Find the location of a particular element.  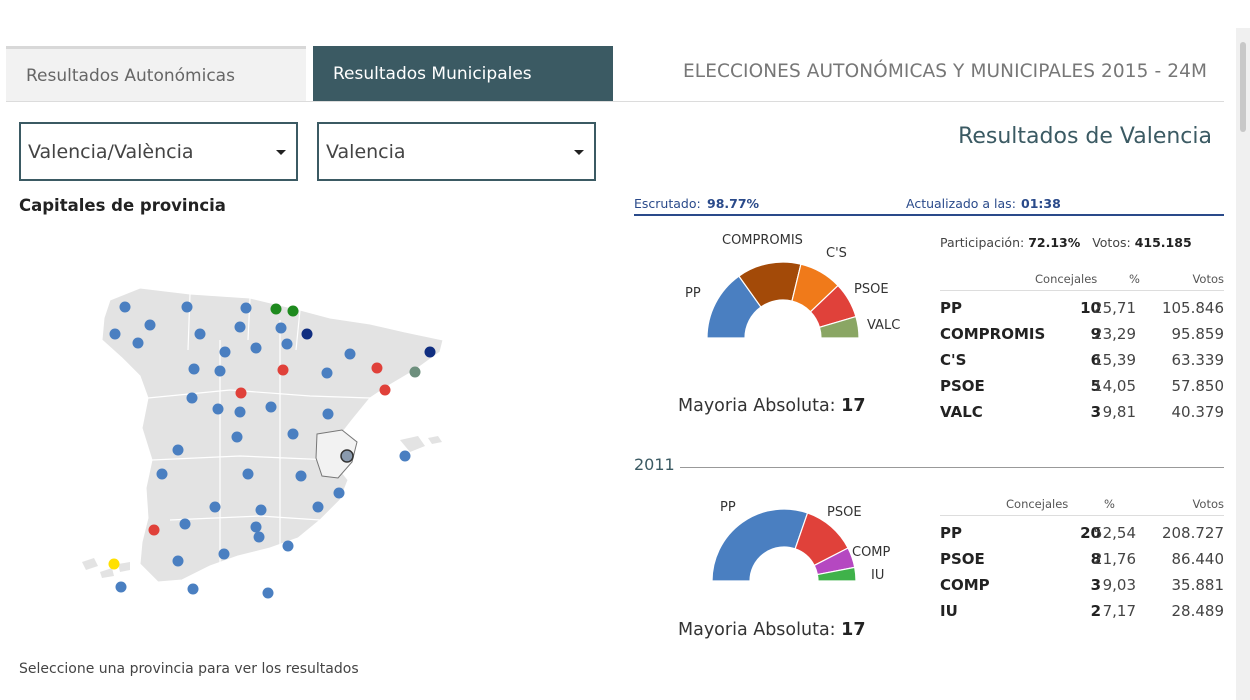

baleares-mallorca is located at coordinates (412, 444).